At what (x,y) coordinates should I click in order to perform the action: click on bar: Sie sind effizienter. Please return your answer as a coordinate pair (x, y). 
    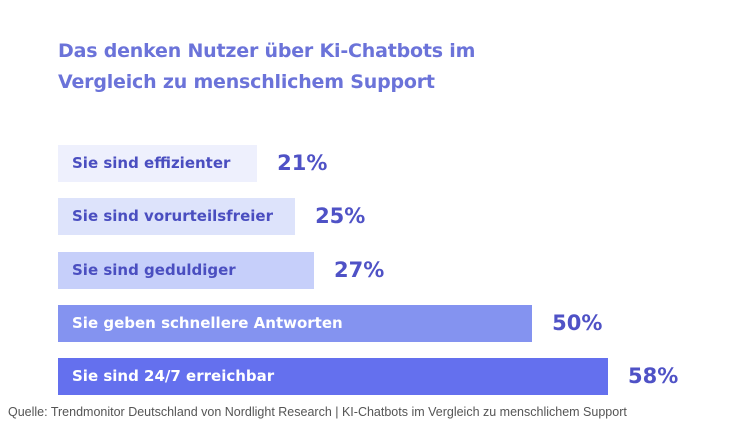
    Looking at the image, I should click on (158, 163).